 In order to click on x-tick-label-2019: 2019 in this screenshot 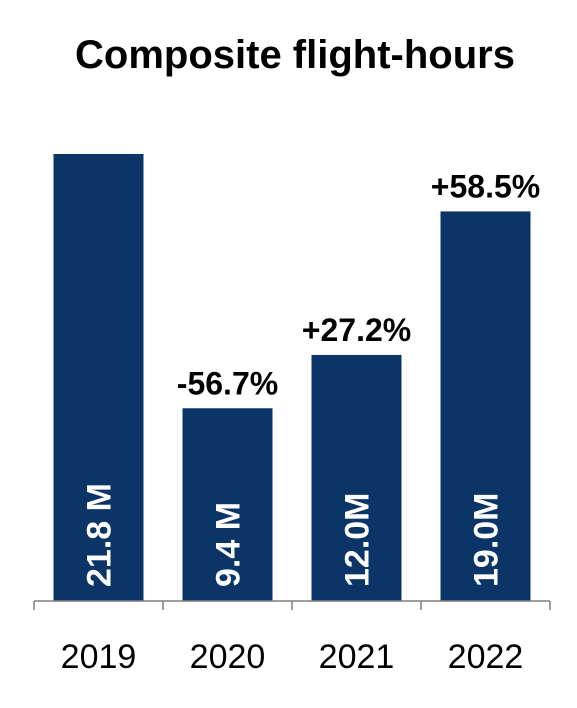, I will do `click(99, 657)`.